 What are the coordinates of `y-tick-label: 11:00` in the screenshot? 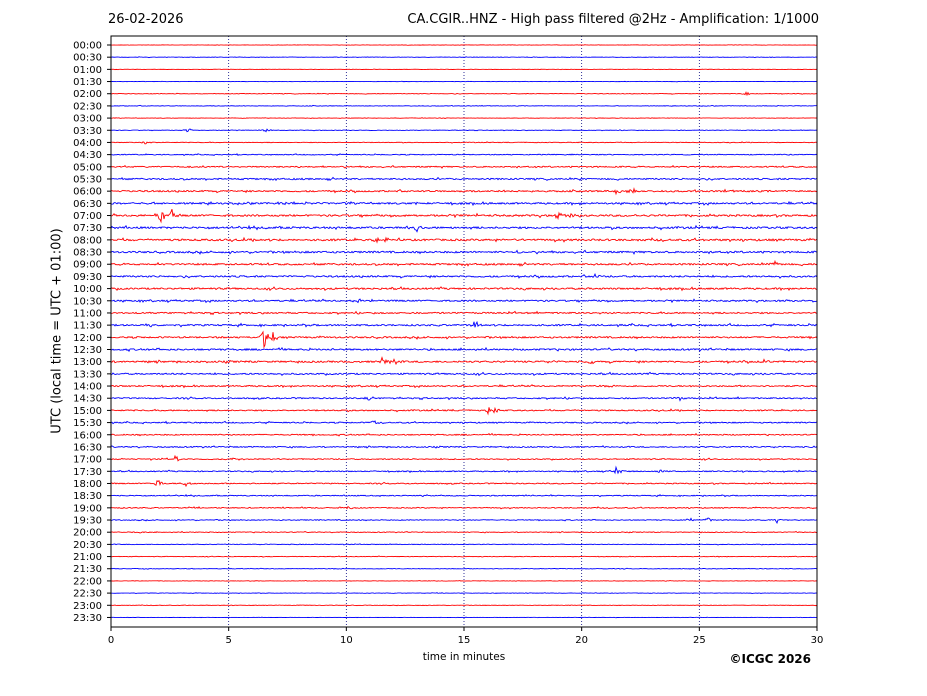 It's located at (87, 313).